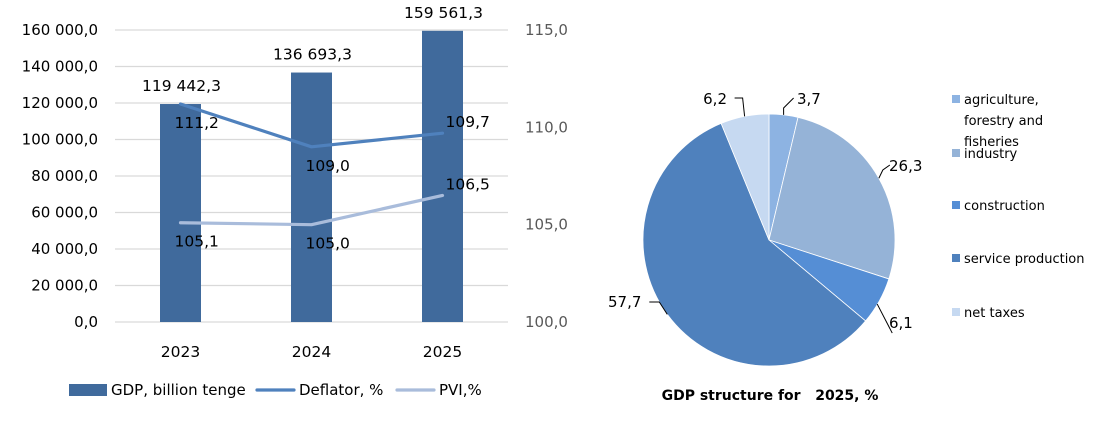  What do you see at coordinates (341, 390) in the screenshot?
I see `legend-label-deflator: Deflator, %` at bounding box center [341, 390].